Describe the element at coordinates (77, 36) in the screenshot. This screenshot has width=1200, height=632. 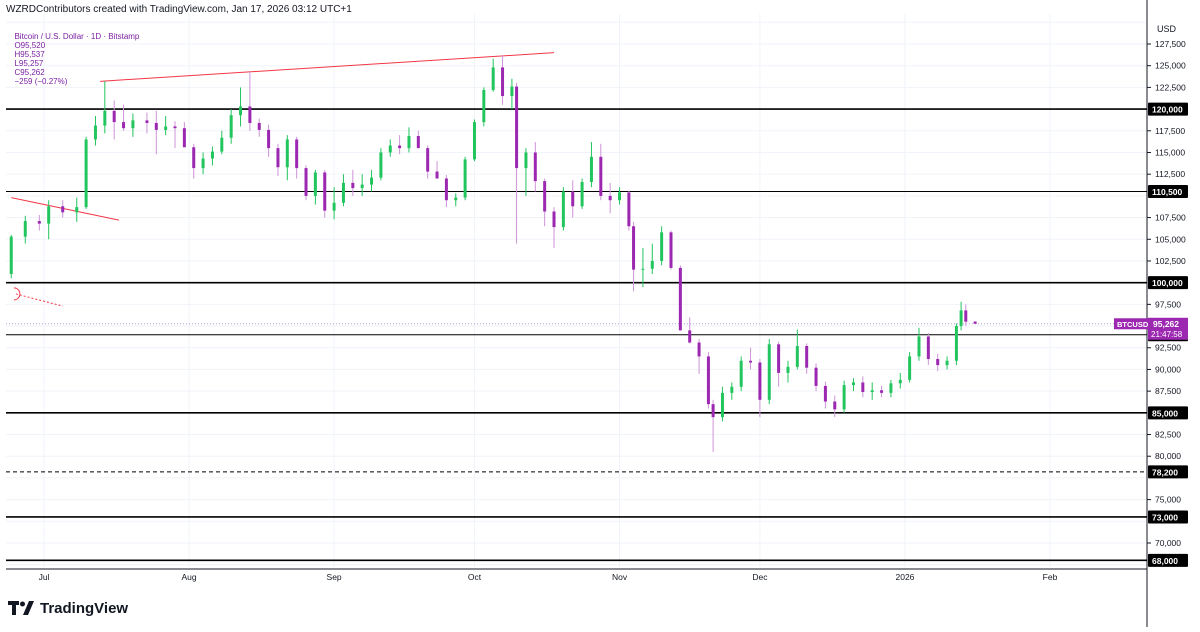
I see `symbol-name: Bitcoin / U.S. Dollar · 1D · Bitstamp` at that location.